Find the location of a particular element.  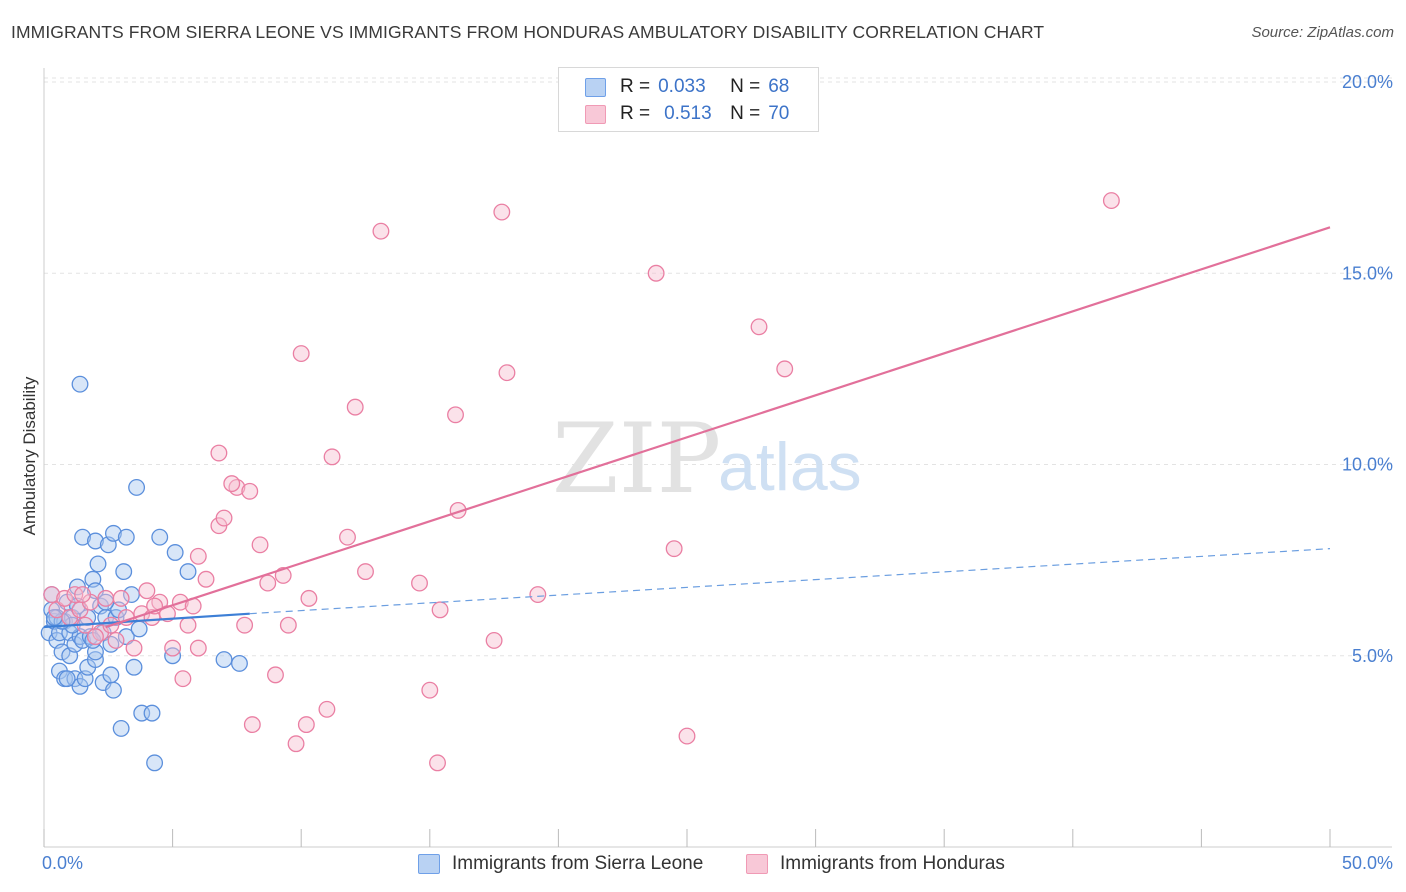

legend-row-sierra-leone: R = 0.033 N = 68 is located at coordinates (687, 87).